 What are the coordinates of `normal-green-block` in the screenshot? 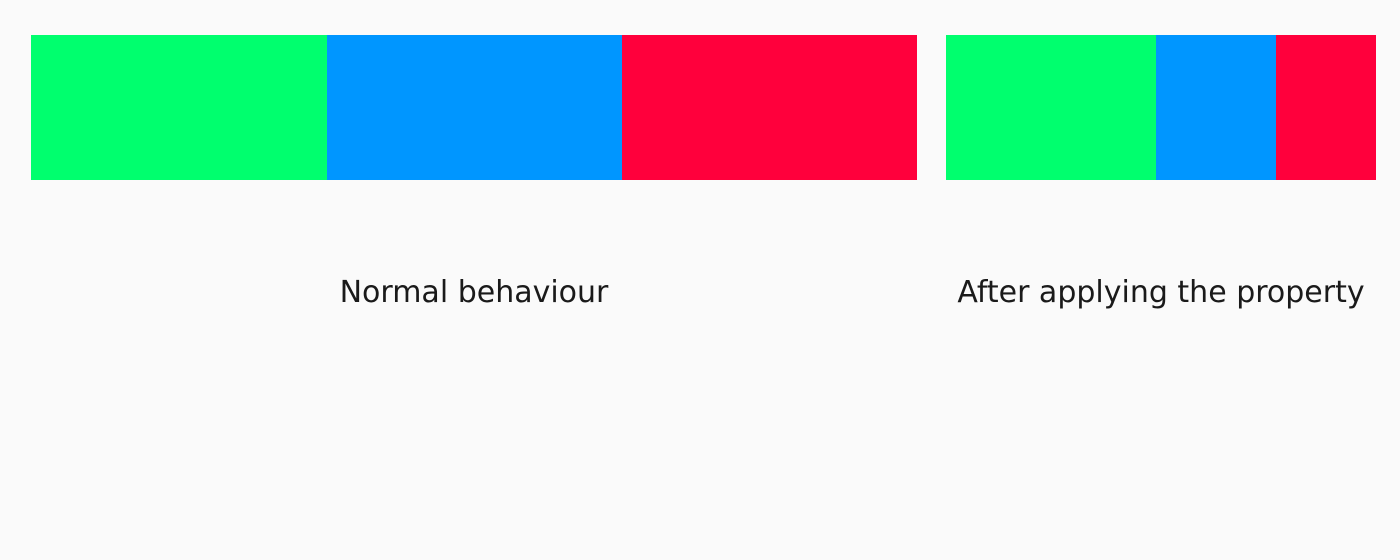 It's located at (179, 107).